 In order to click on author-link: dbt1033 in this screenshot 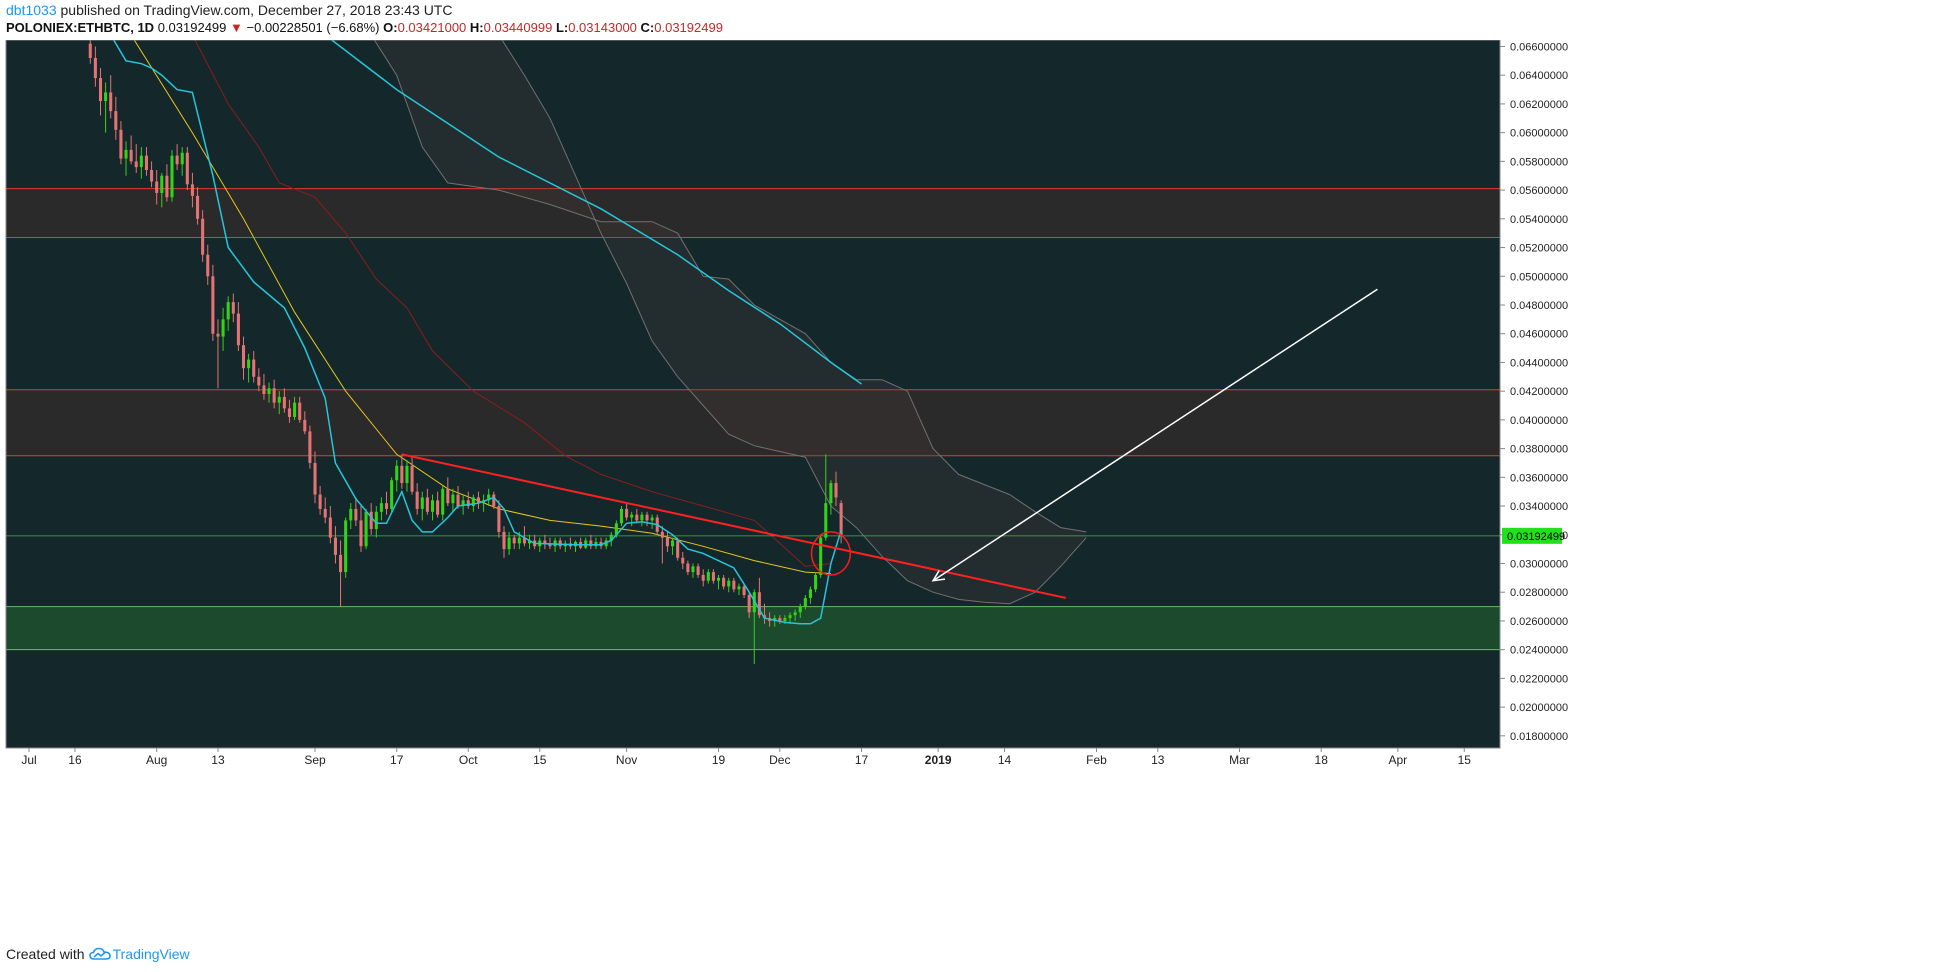, I will do `click(31, 10)`.